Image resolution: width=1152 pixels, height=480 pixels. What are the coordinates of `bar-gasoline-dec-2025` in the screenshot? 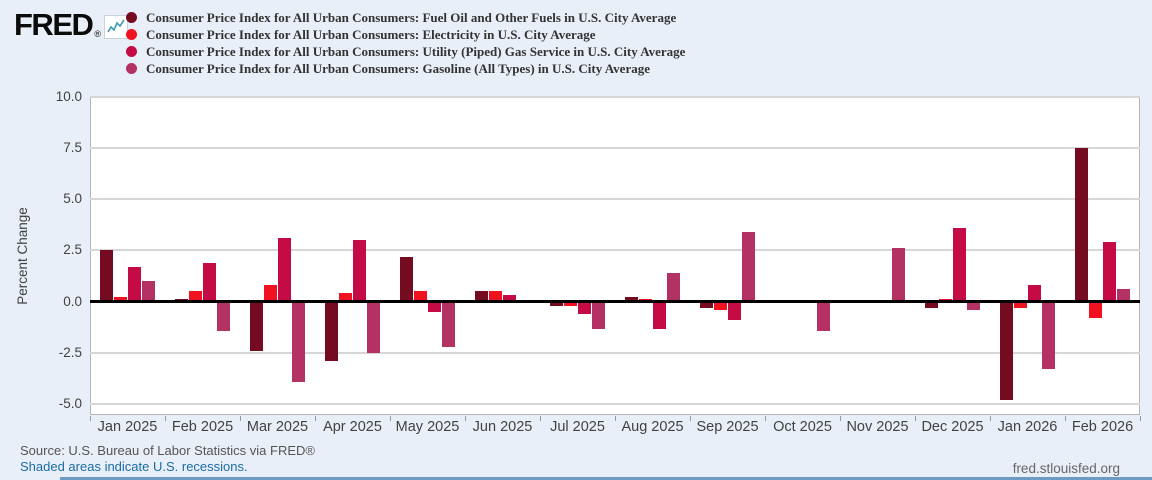 It's located at (973, 306).